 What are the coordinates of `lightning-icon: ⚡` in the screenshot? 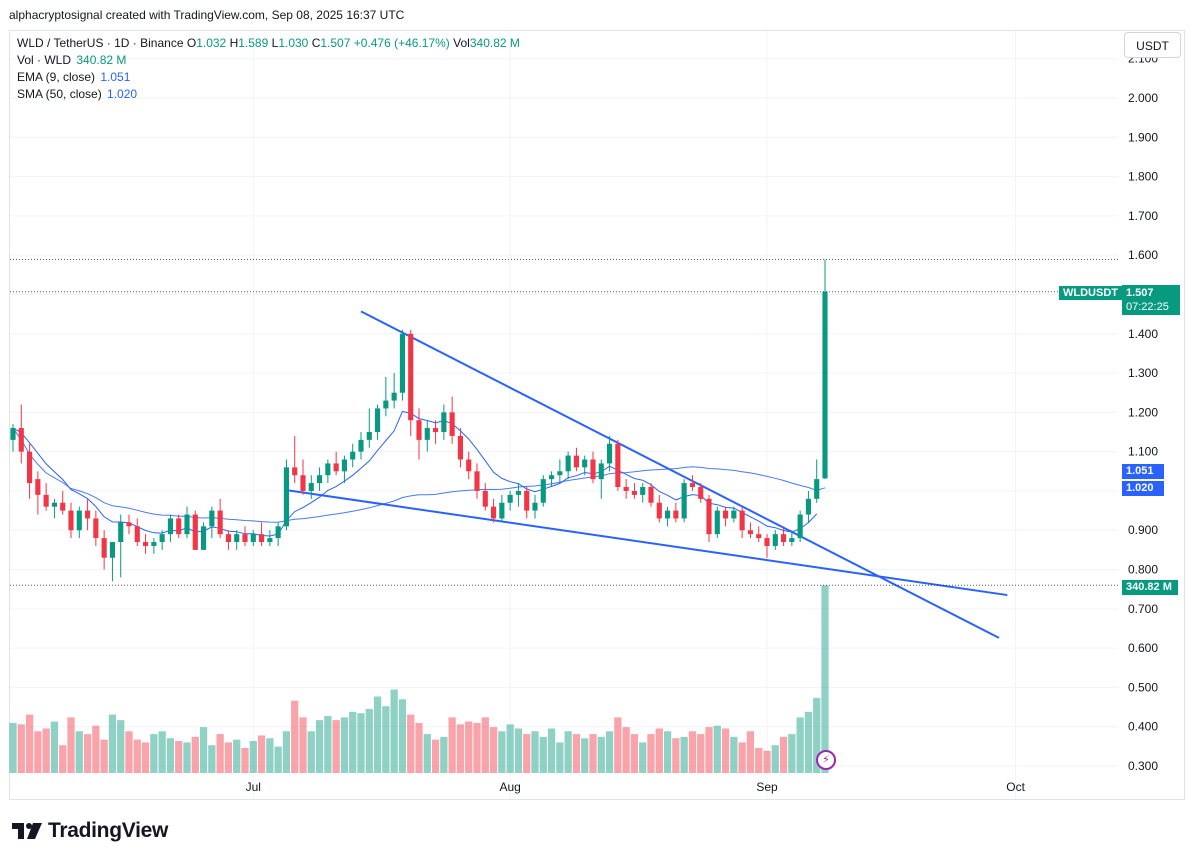 It's located at (826, 760).